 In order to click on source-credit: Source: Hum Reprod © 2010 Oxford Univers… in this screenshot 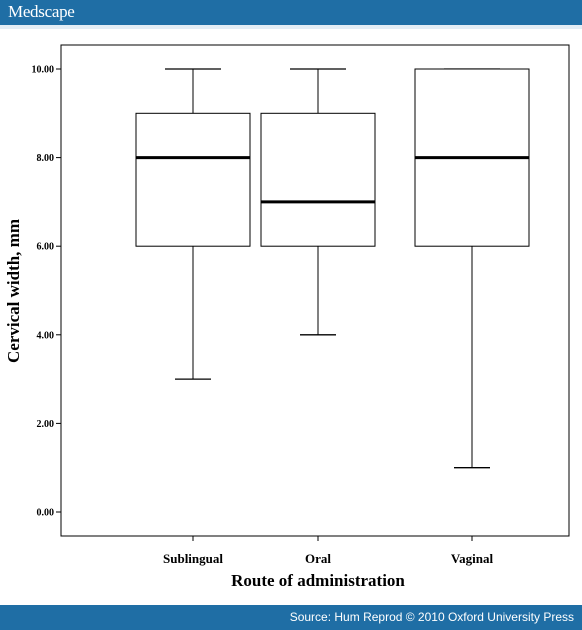, I will do `click(431, 617)`.